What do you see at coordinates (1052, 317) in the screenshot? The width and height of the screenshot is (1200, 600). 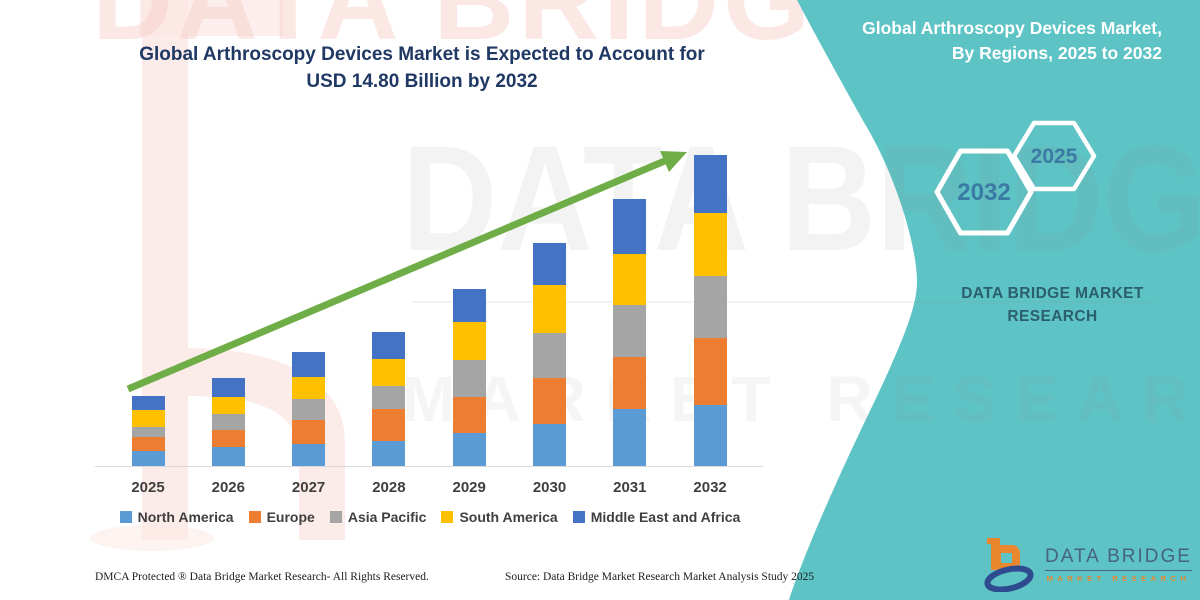 I see `panel-brand-line2: RESEARCH` at bounding box center [1052, 317].